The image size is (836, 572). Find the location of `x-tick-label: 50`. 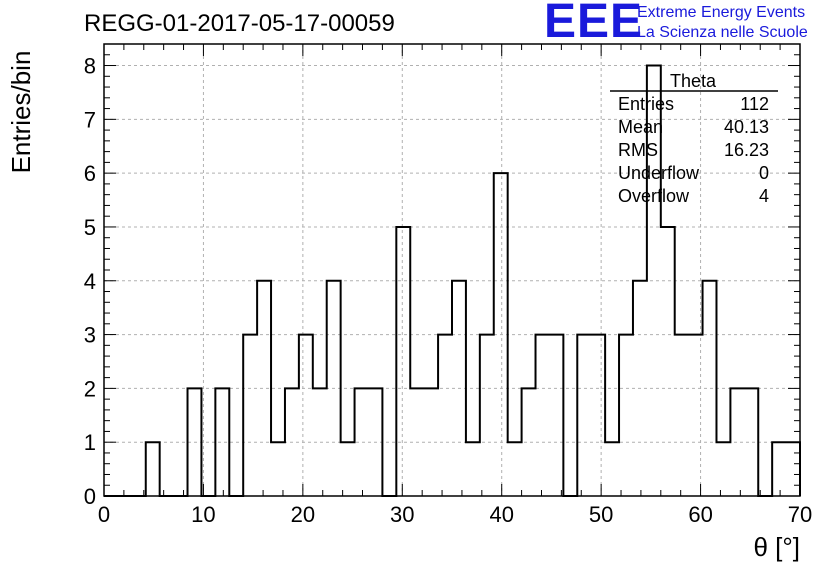

x-tick-label: 50 is located at coordinates (601, 514).